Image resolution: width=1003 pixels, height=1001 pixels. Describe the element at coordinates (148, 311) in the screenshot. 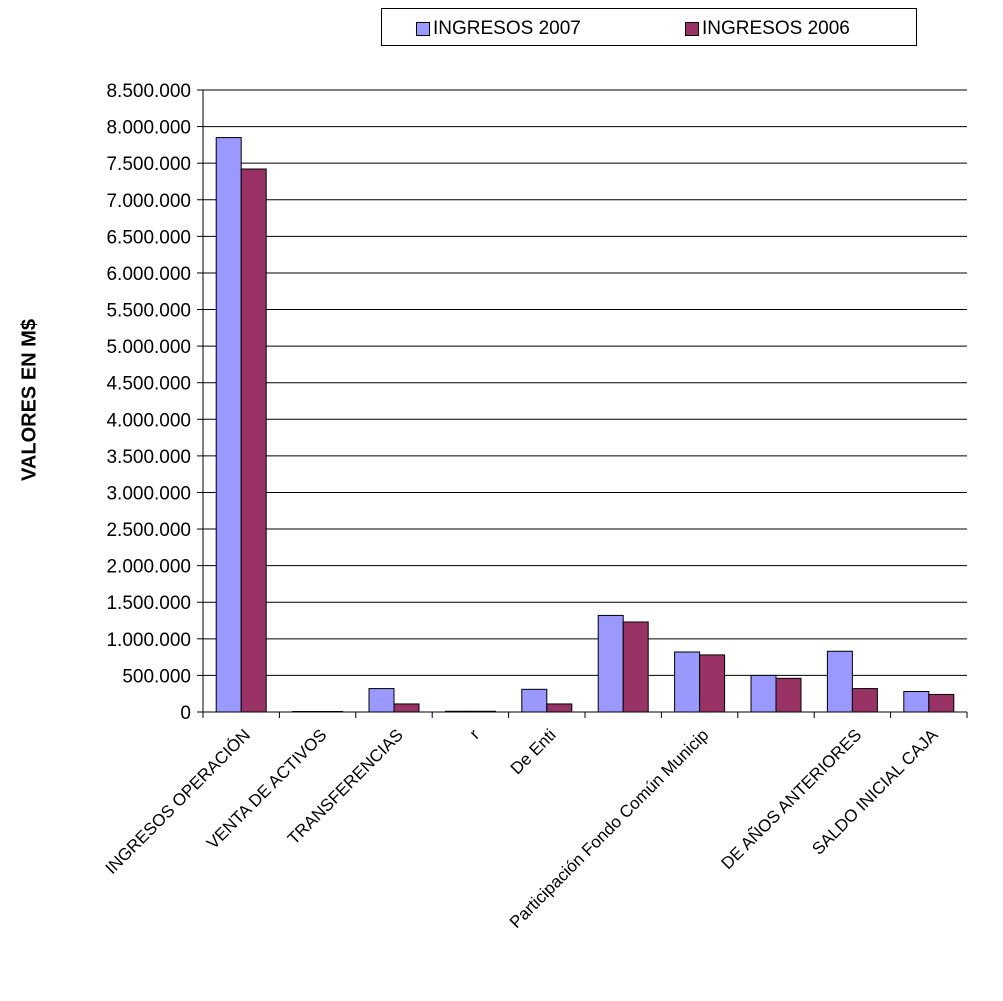

I see `y-tick-label: 5.500.000` at that location.